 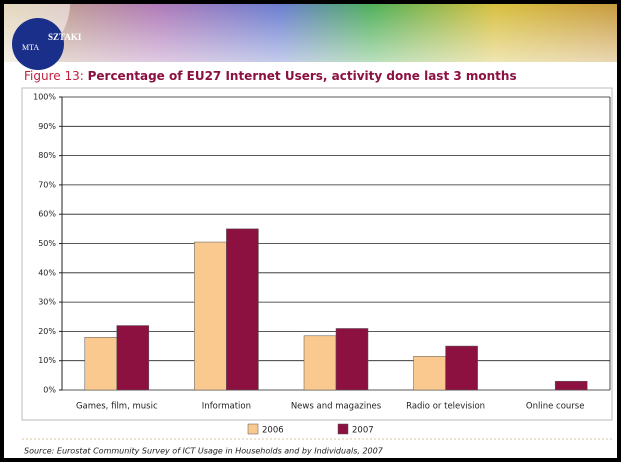 What do you see at coordinates (47, 360) in the screenshot?
I see `y-tick-label: 10%` at bounding box center [47, 360].